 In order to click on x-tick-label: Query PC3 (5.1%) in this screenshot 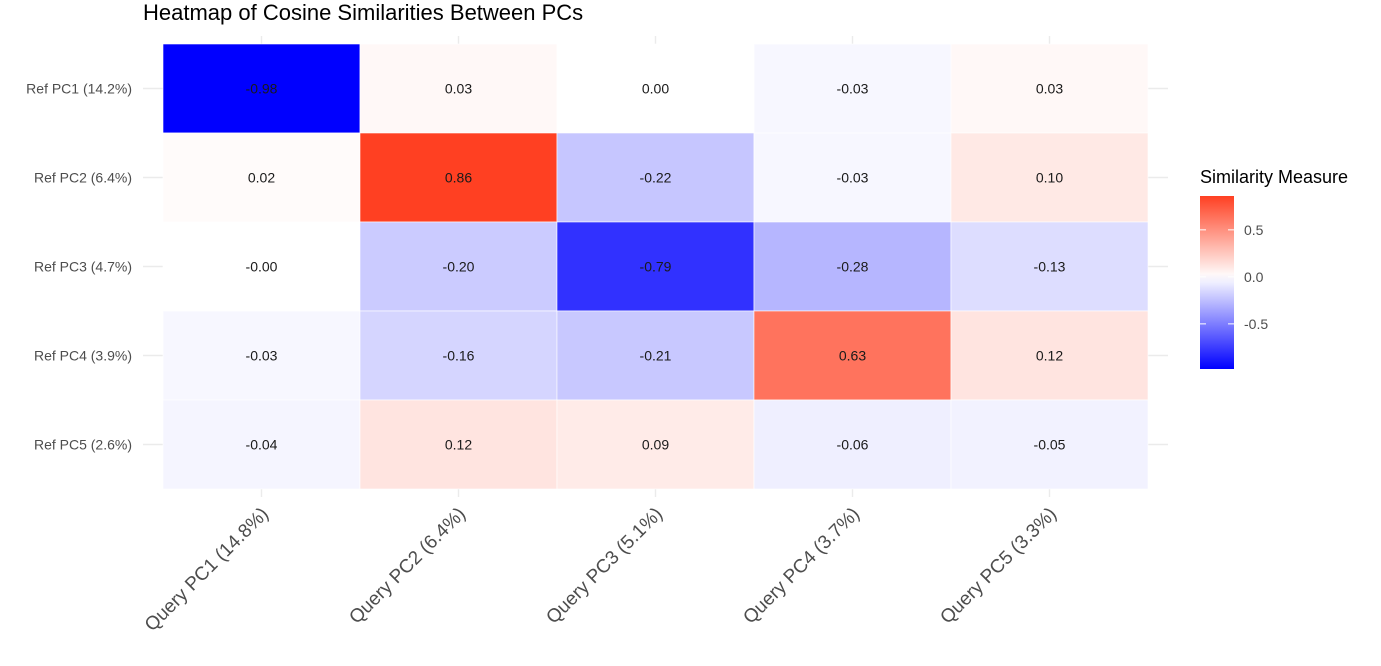, I will do `click(604, 566)`.